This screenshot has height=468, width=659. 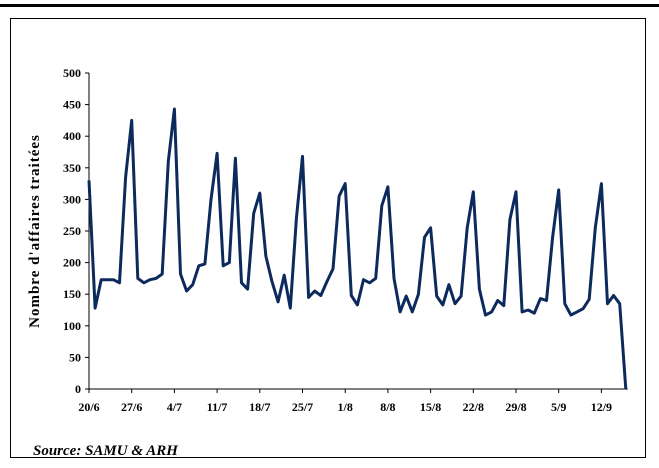 What do you see at coordinates (75, 357) in the screenshot?
I see `y-tick-label: 50` at bounding box center [75, 357].